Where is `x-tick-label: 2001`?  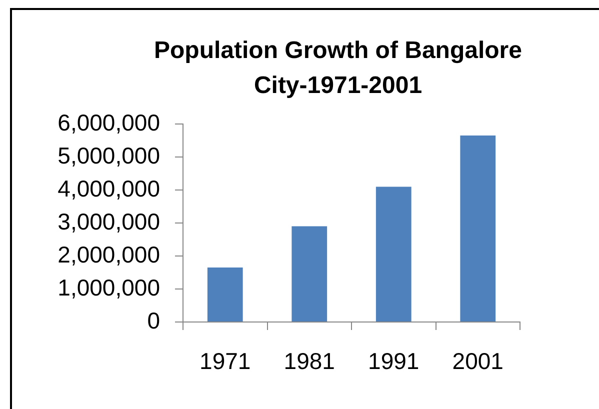 x-tick-label: 2001 is located at coordinates (478, 361).